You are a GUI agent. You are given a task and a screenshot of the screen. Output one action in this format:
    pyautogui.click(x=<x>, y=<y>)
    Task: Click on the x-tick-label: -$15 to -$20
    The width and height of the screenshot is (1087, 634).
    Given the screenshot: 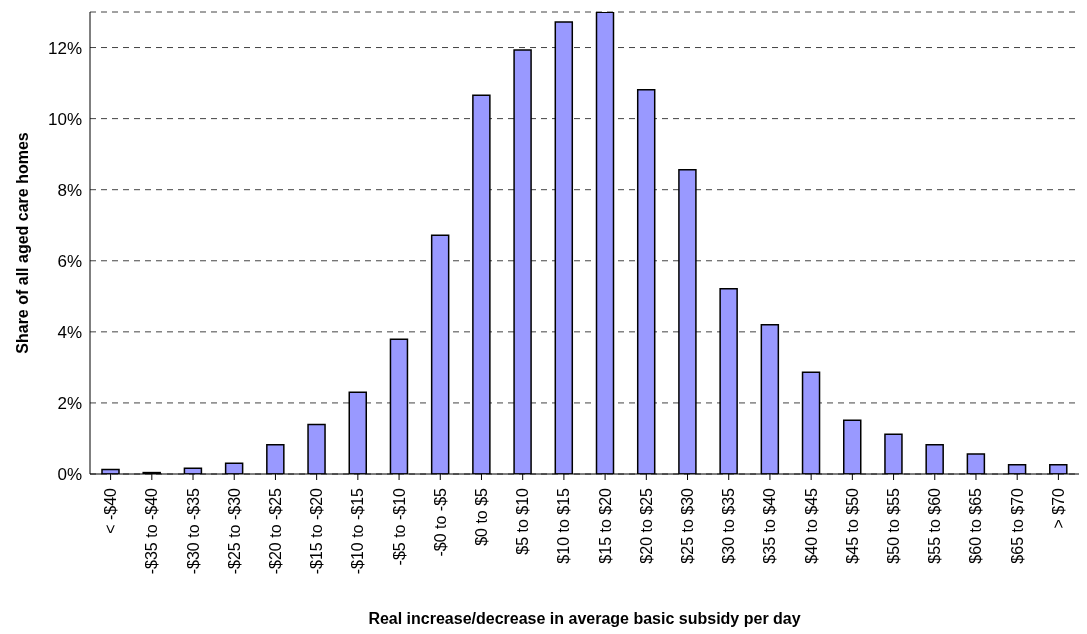 What is the action you would take?
    pyautogui.click(x=317, y=531)
    